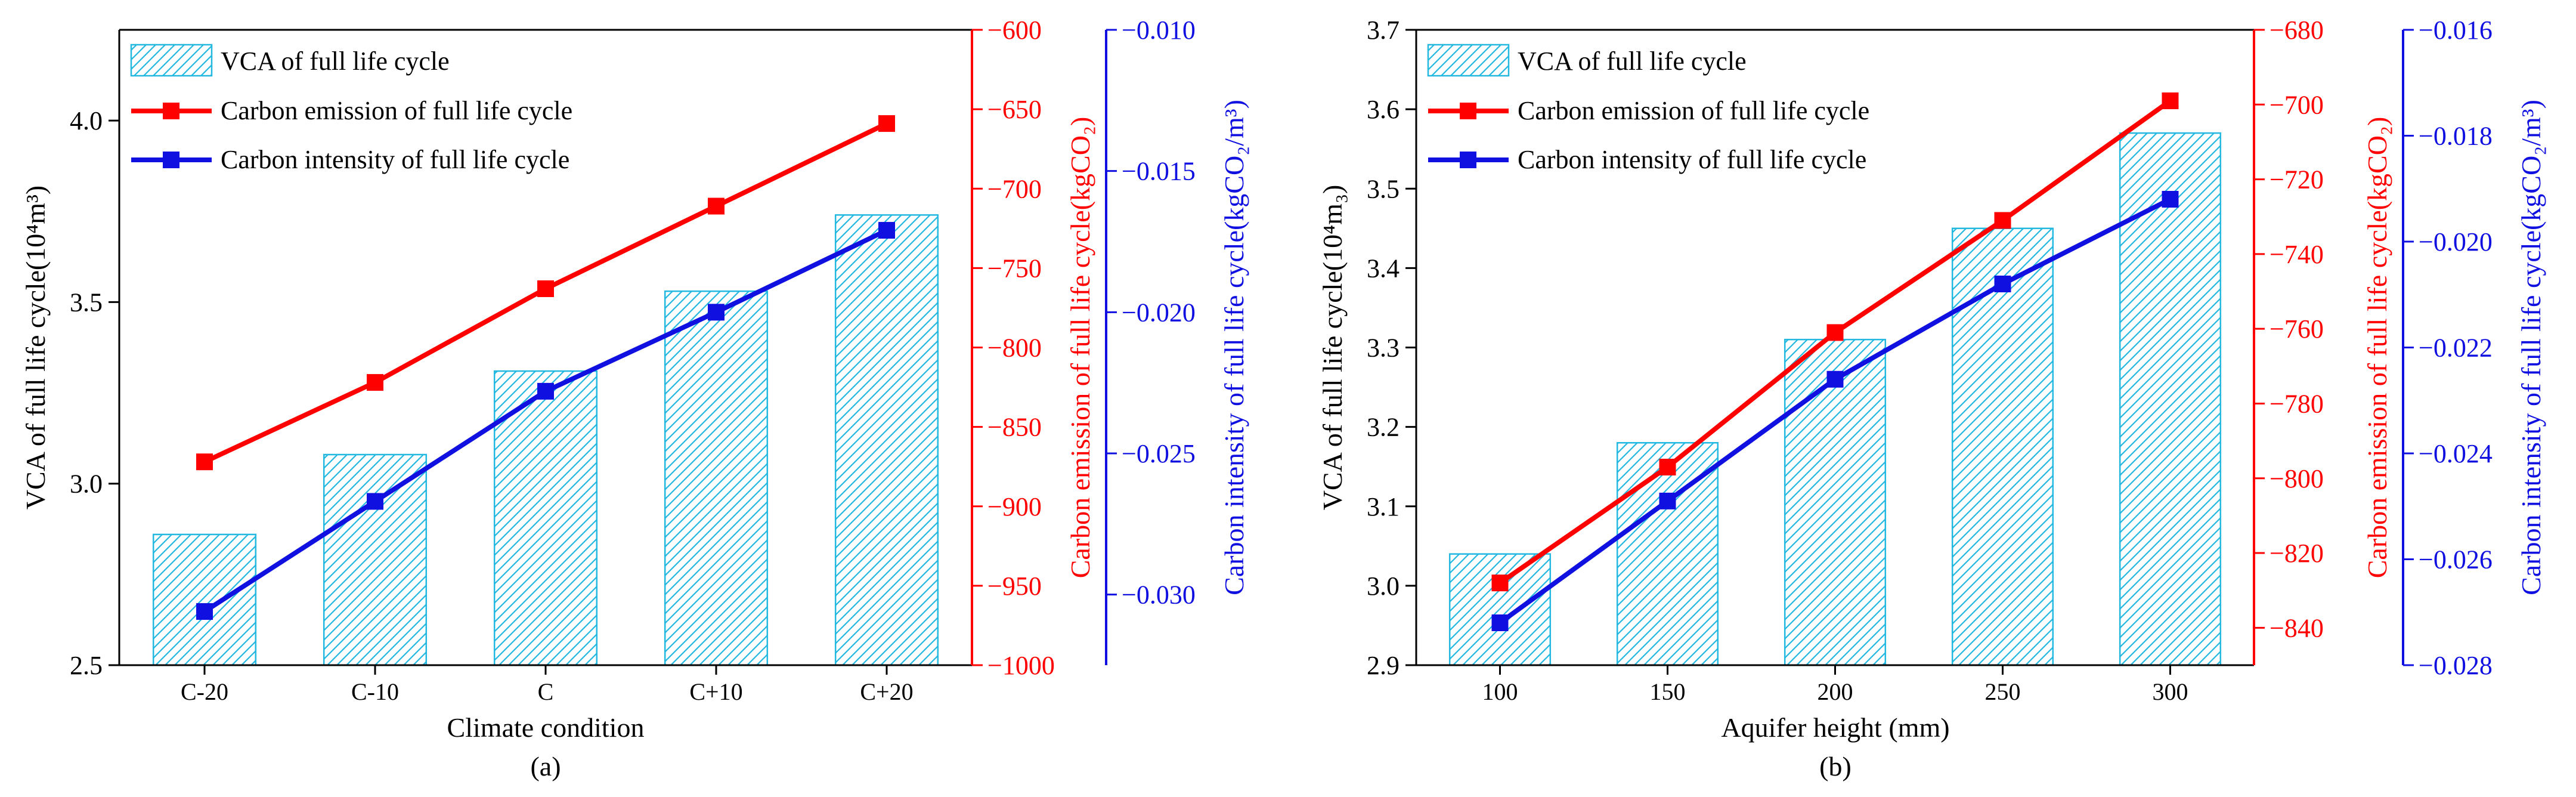 The width and height of the screenshot is (2576, 797). Describe the element at coordinates (1015, 427) in the screenshot. I see `emission-axis-tick-label: −850` at that location.